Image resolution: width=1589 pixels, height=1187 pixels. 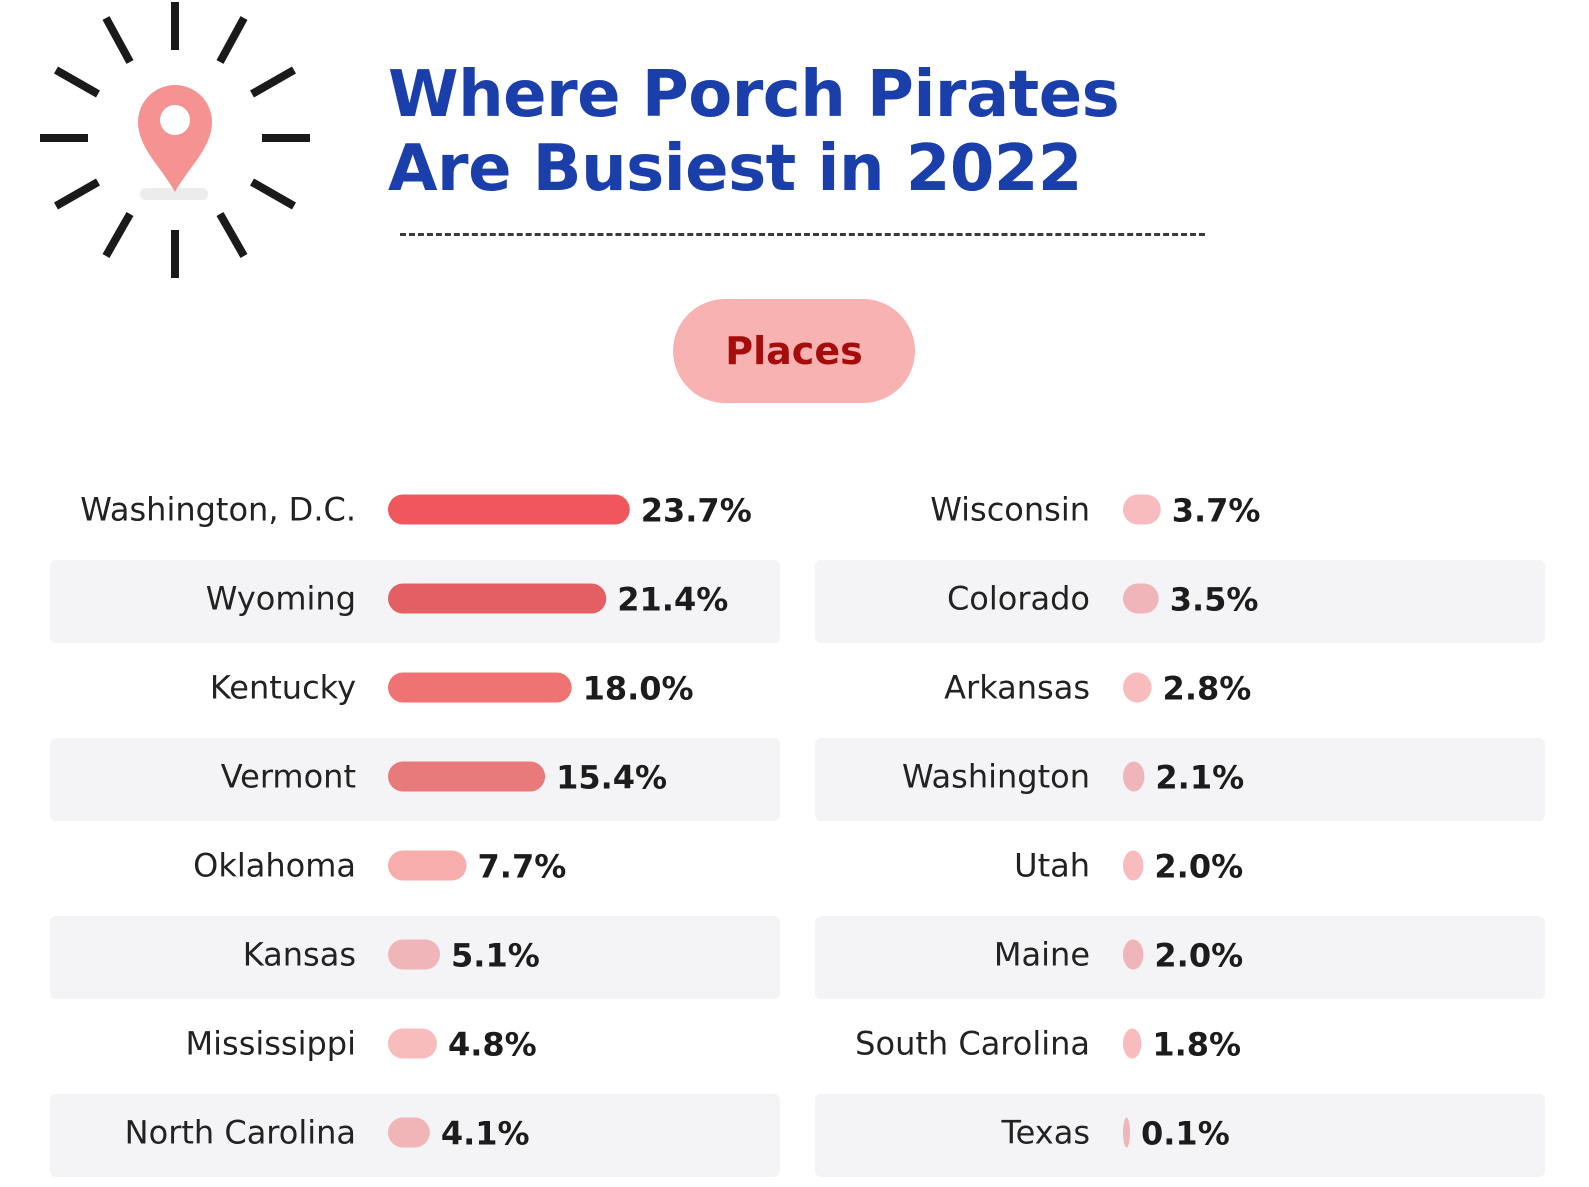 I want to click on category-label: Maine, so click(x=1042, y=955).